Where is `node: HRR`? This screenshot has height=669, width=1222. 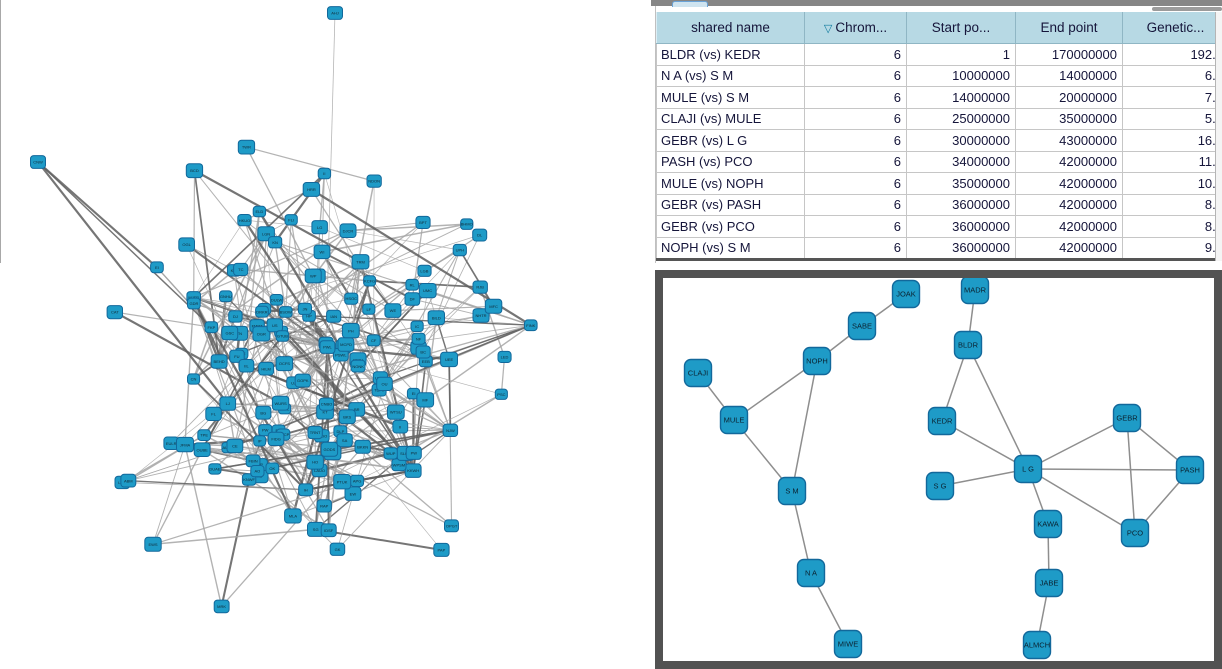 node: HRR is located at coordinates (311, 189).